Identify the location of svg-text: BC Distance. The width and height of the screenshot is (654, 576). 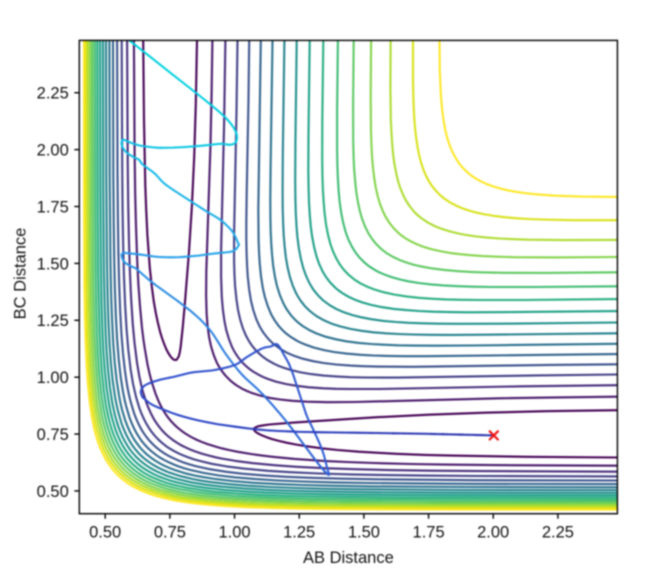
(21, 274).